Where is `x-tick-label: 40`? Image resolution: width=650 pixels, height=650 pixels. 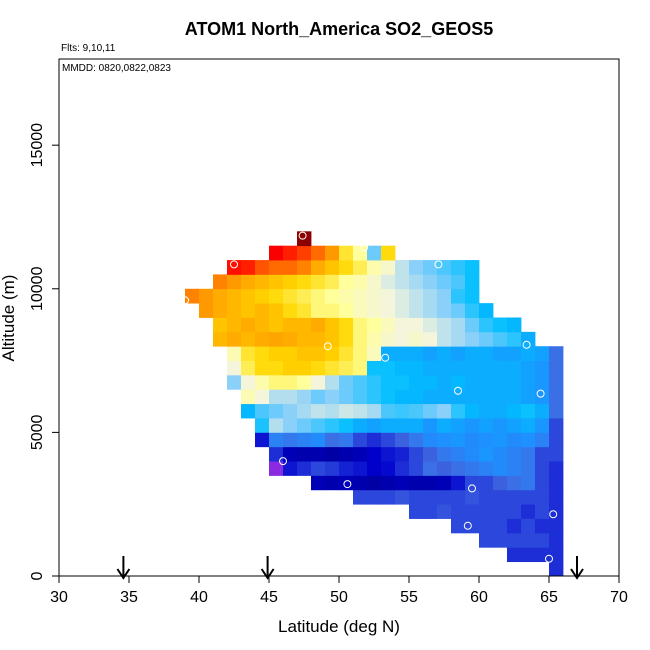 x-tick-label: 40 is located at coordinates (199, 597).